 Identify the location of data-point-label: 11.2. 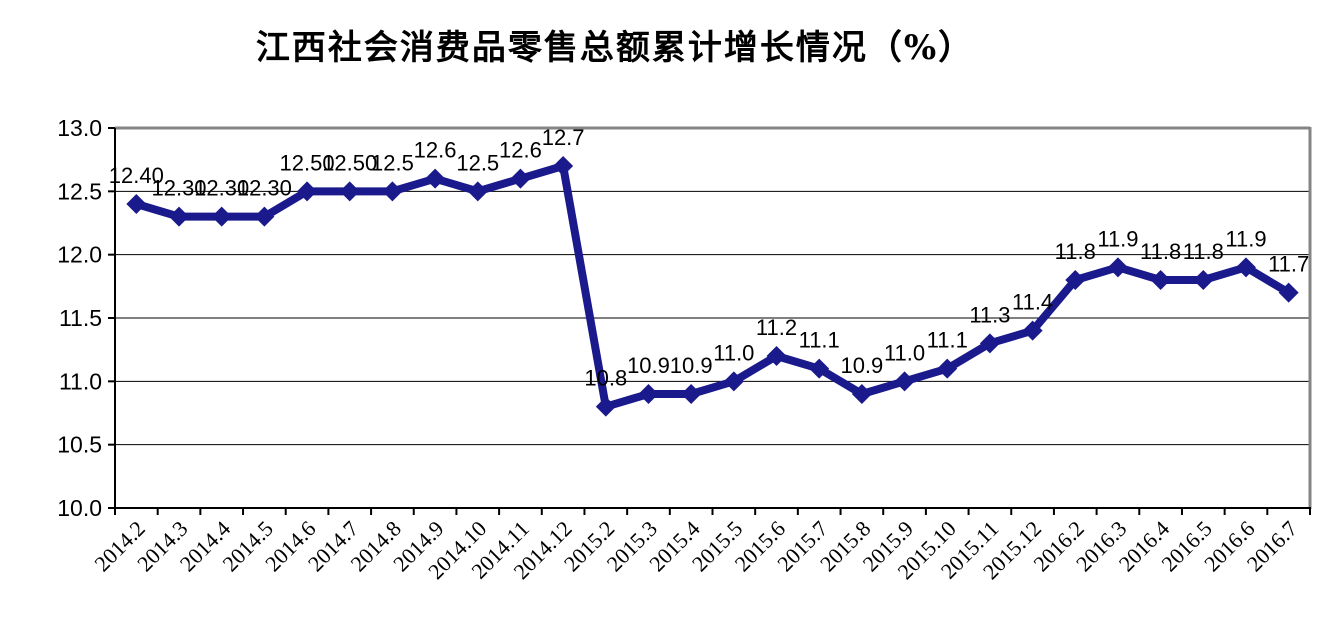
(776, 327).